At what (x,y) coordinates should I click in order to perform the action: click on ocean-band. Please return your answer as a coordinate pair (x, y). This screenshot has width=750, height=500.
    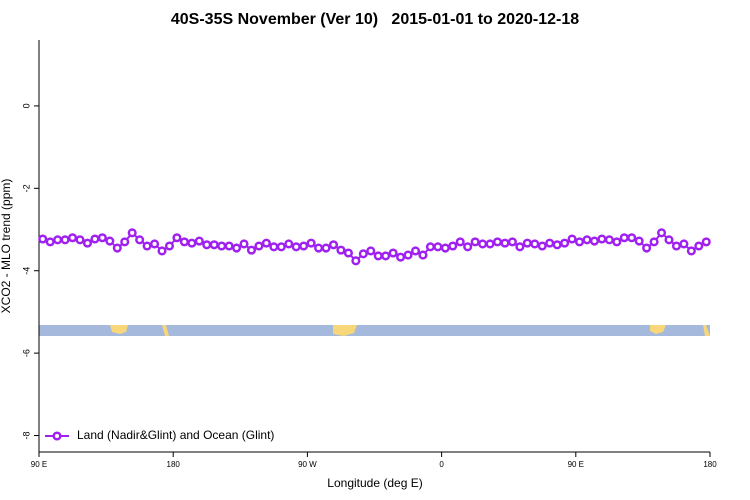
    Looking at the image, I should click on (374, 330).